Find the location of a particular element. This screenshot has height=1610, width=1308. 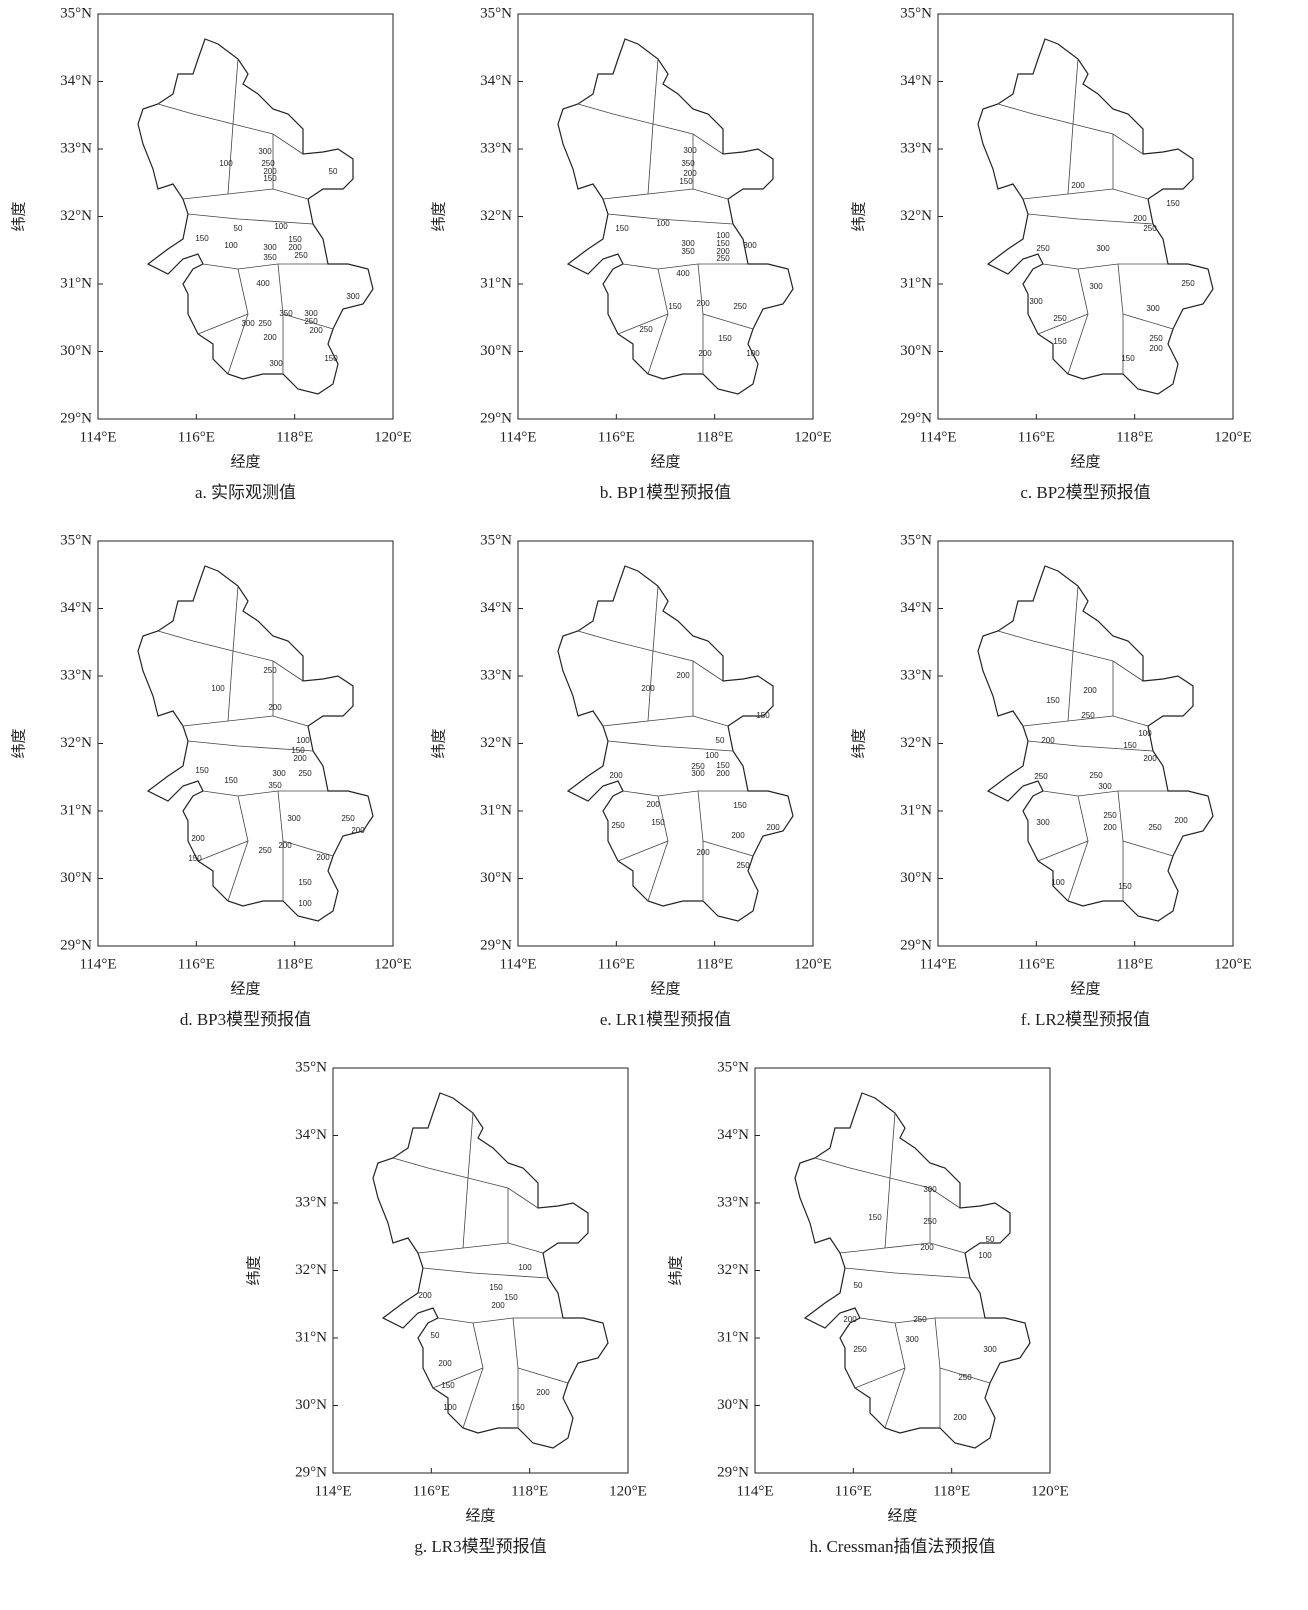

y-tick-label: 32°N is located at coordinates (916, 743).